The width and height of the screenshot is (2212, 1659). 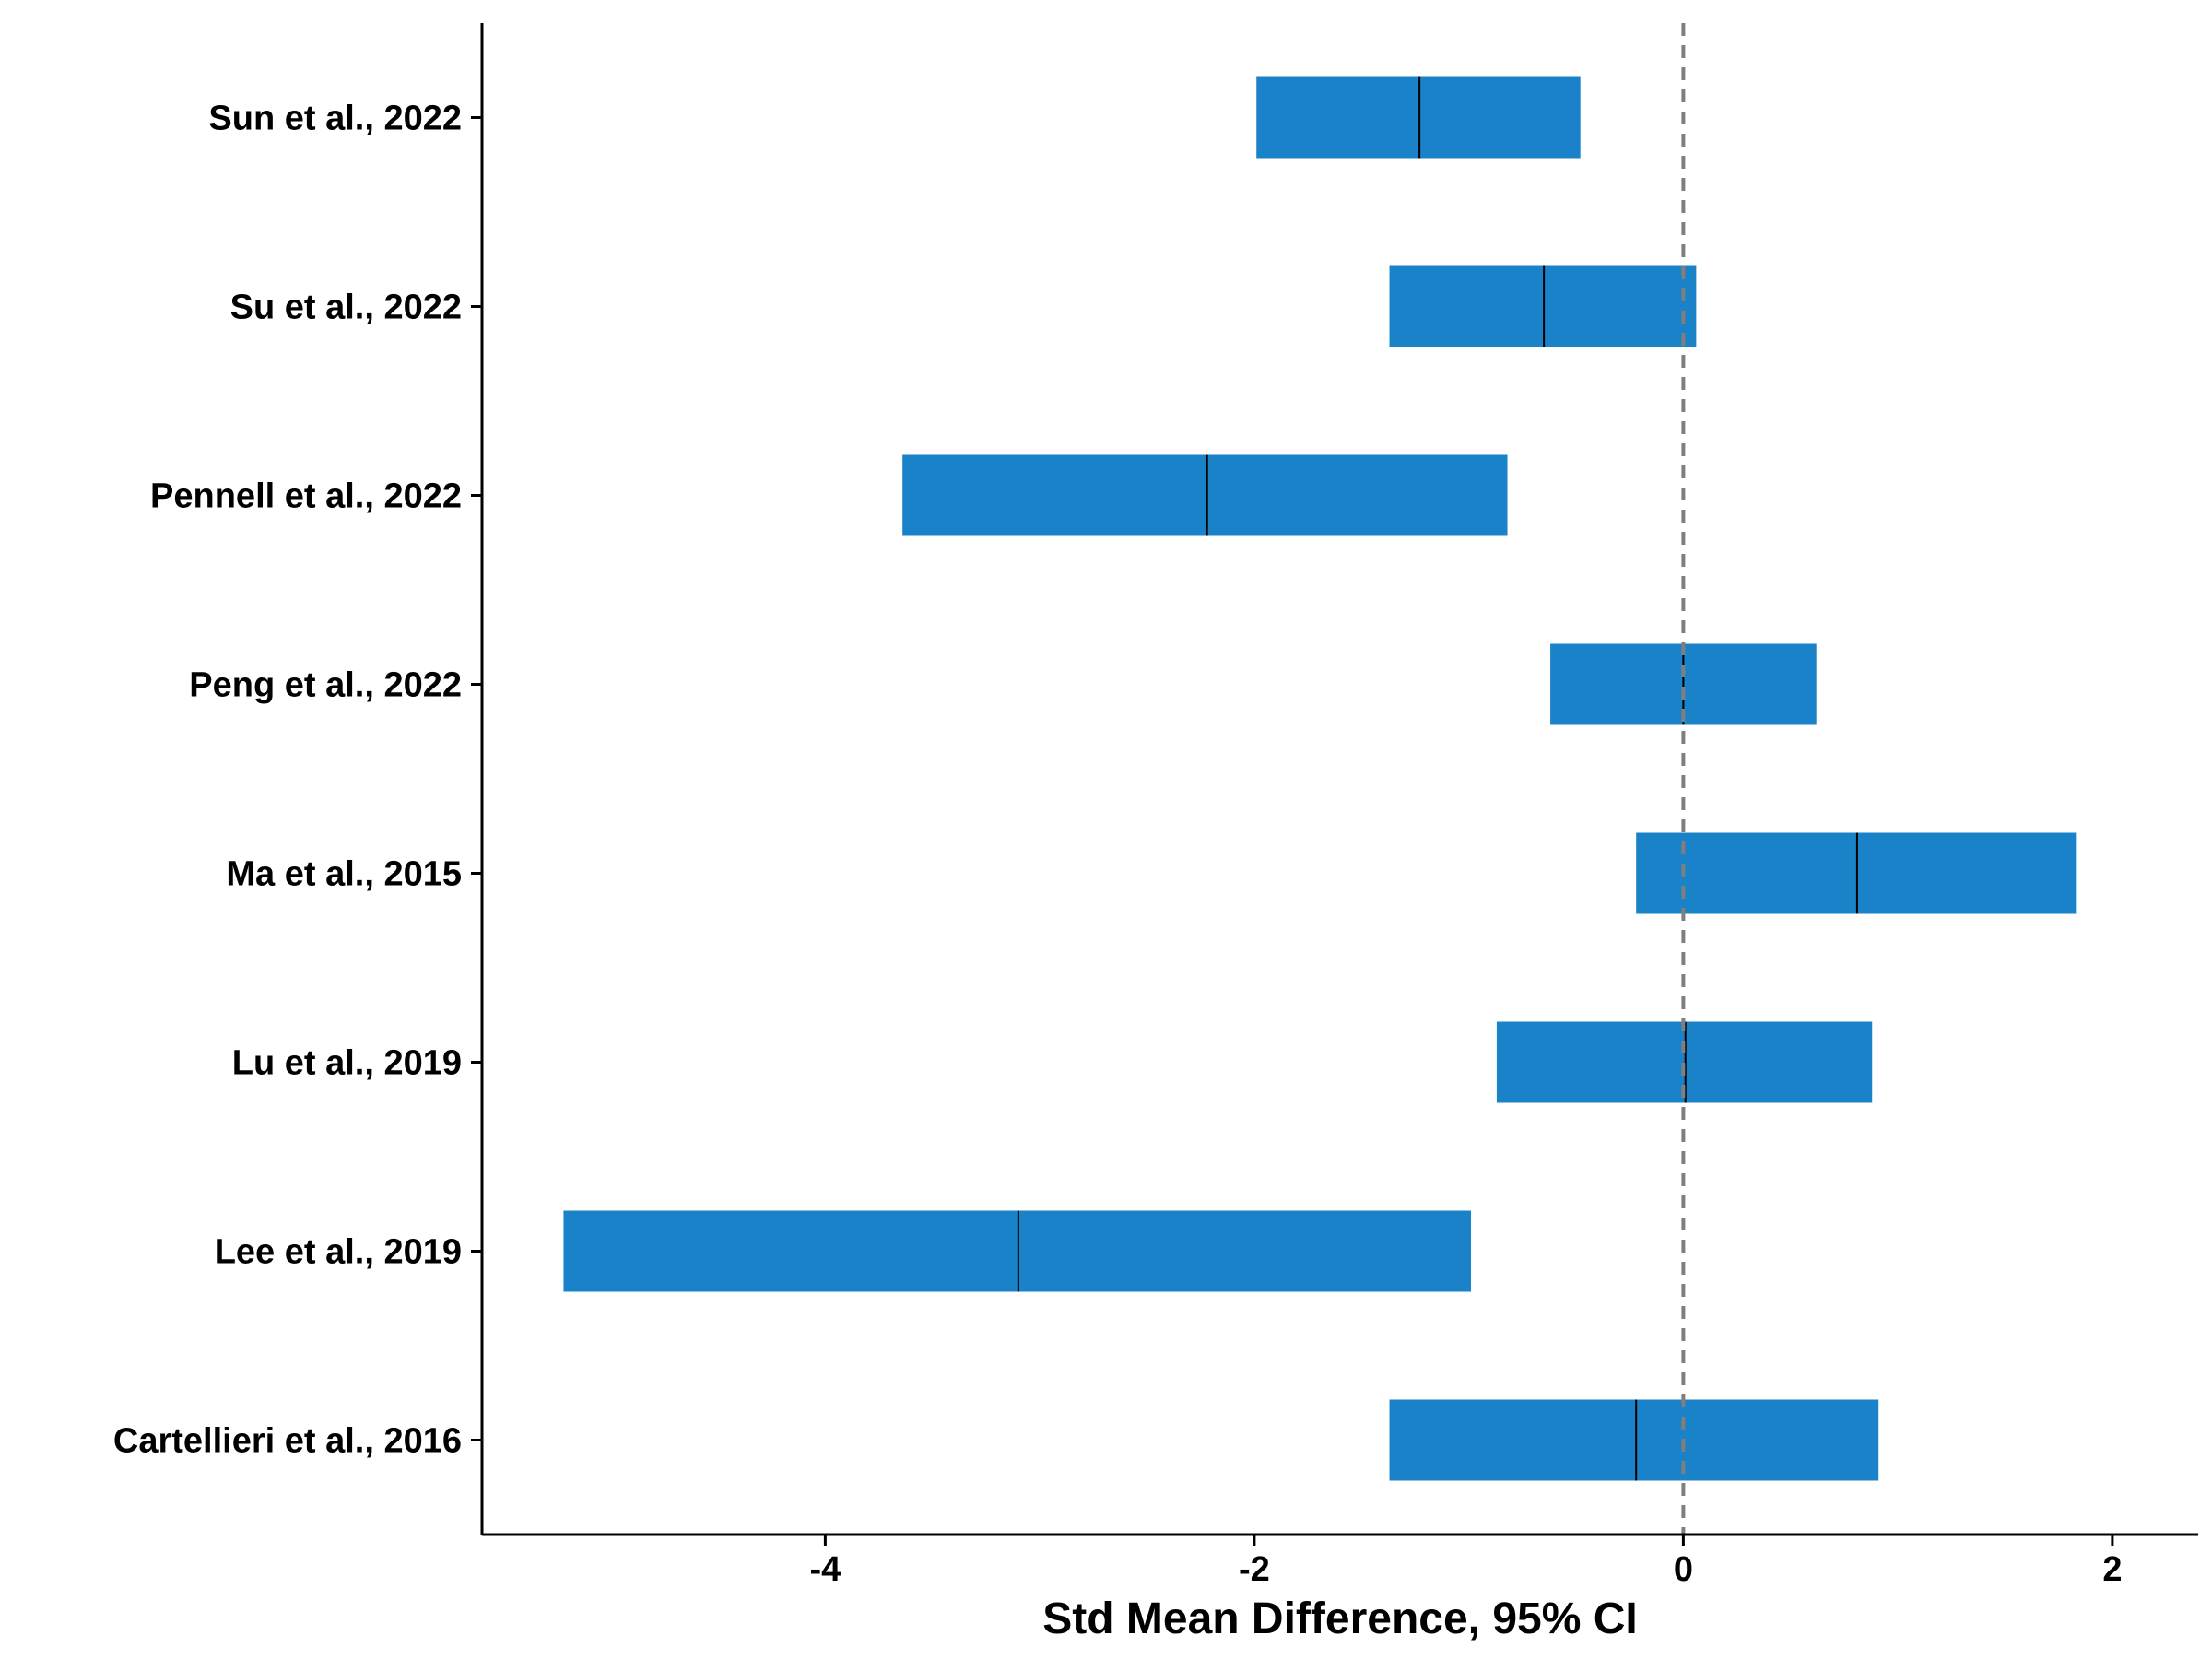 What do you see at coordinates (825, 1569) in the screenshot?
I see `x-tick-label-0: -4` at bounding box center [825, 1569].